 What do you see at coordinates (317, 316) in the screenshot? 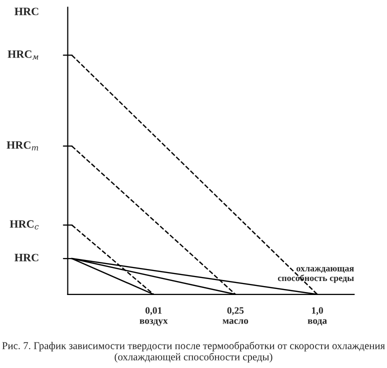
I see `x-tick-label: 1,0 вода` at bounding box center [317, 316].